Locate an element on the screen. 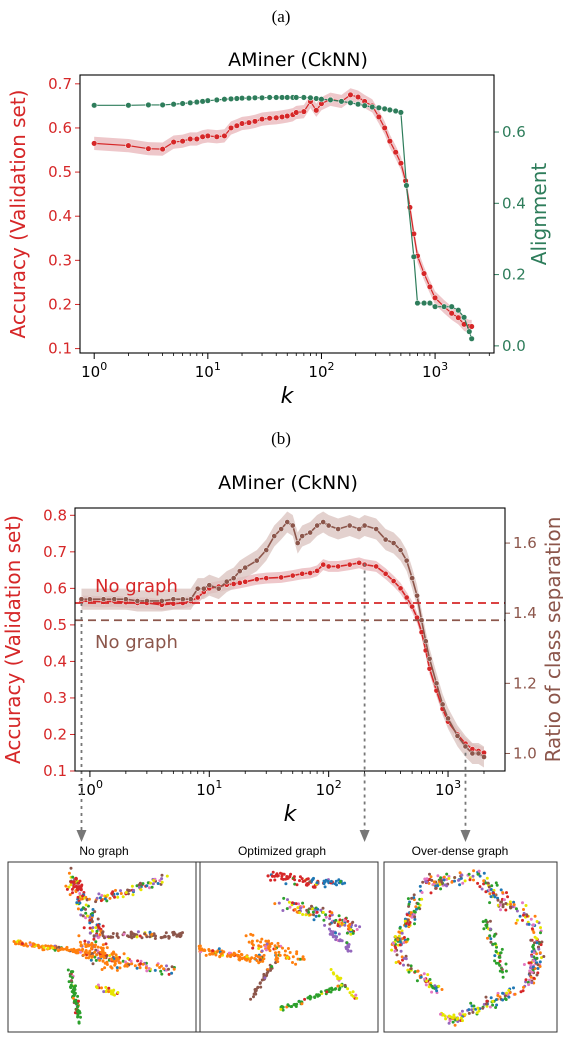 The width and height of the screenshot is (563, 1037). y-left-tick-label: 0.1 is located at coordinates (60, 349).